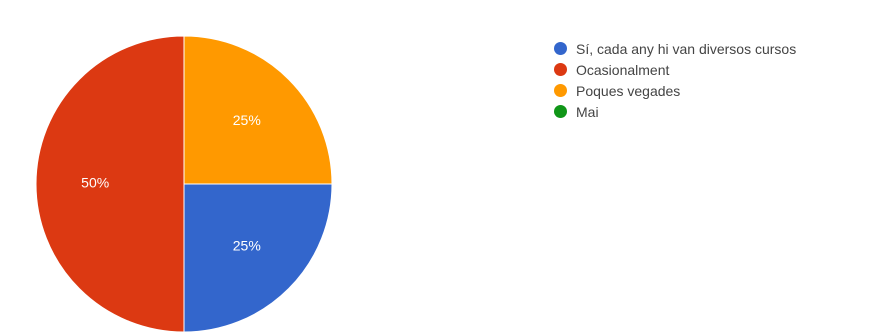 The width and height of the screenshot is (896, 333). I want to click on pie-slice-label: 50%, so click(95, 183).